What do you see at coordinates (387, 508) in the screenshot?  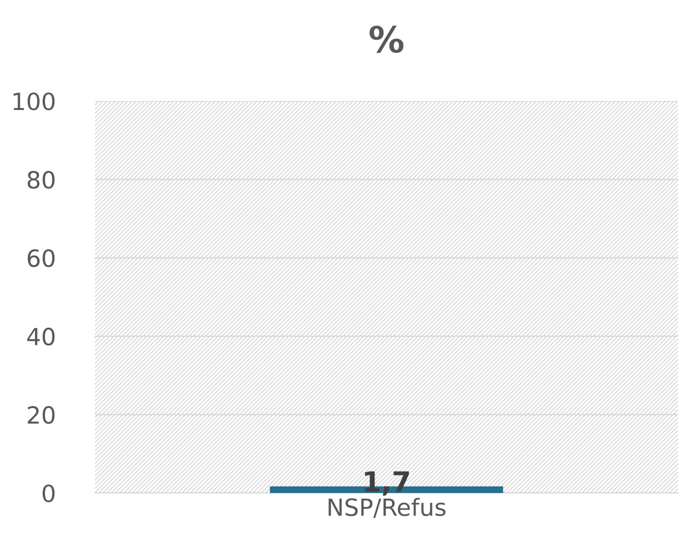 I see `x-tick-label: NSP/Refus` at bounding box center [387, 508].